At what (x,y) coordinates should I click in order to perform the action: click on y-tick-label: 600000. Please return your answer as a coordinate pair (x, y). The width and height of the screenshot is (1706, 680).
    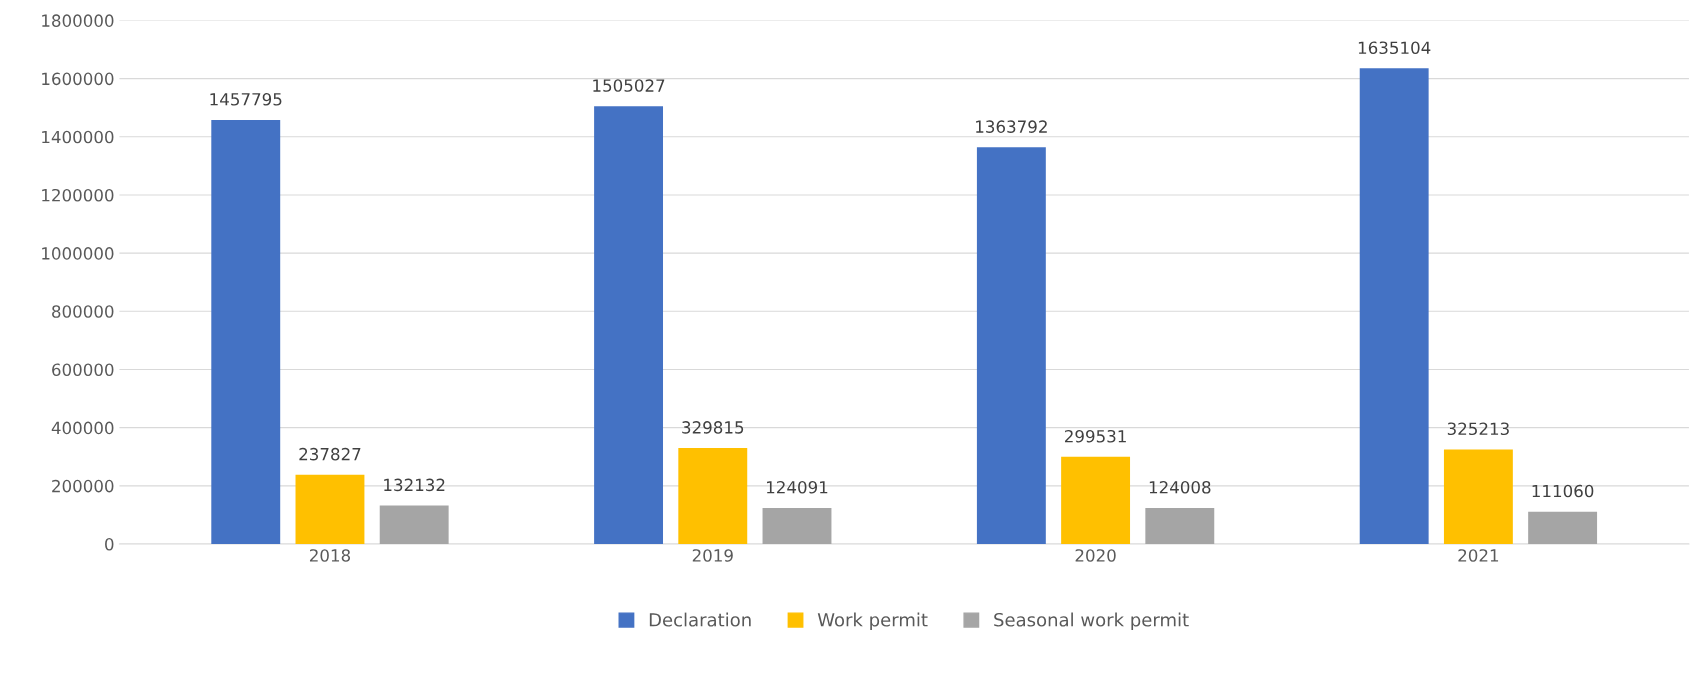
    Looking at the image, I should click on (83, 370).